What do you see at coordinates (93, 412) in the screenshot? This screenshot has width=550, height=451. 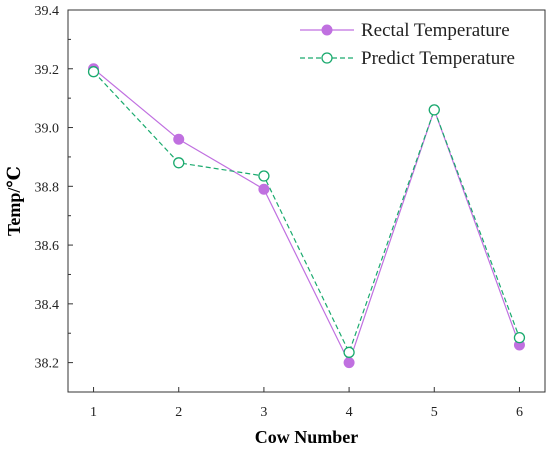 I see `x-tick-label: 1` at bounding box center [93, 412].